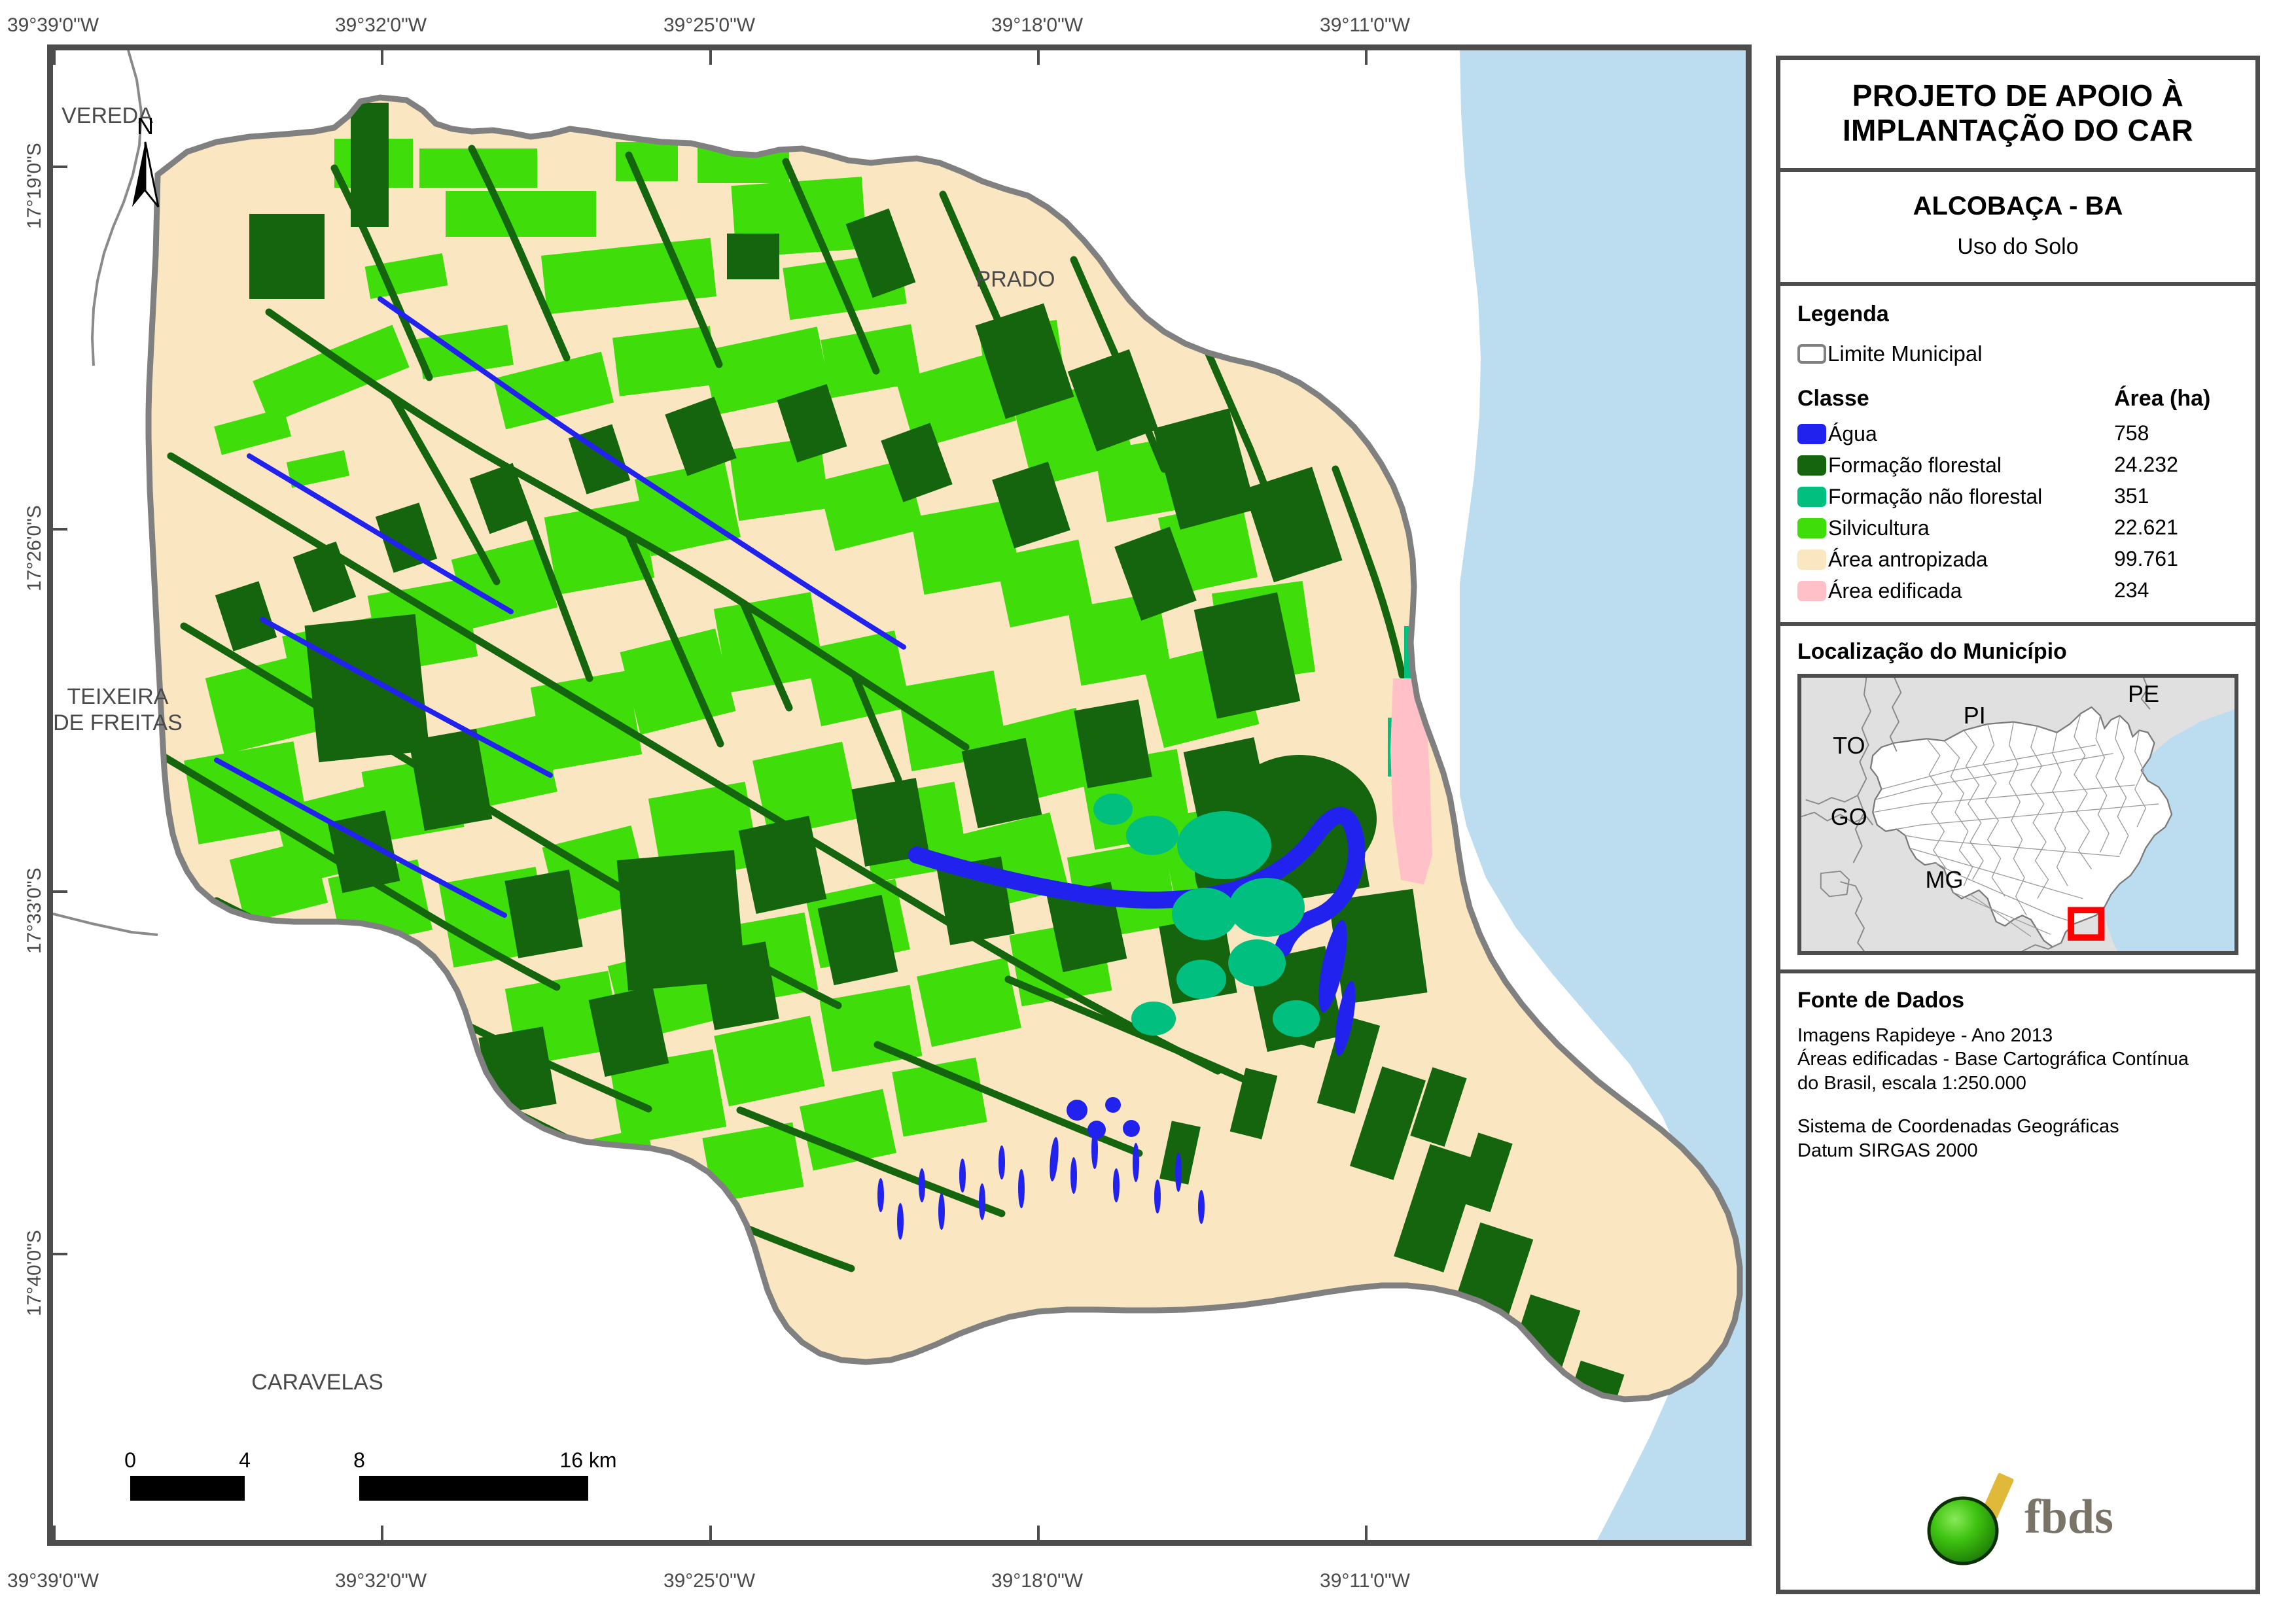 The height and width of the screenshot is (1623, 2296). What do you see at coordinates (1853, 434) in the screenshot?
I see `legend-label-agua: Água` at bounding box center [1853, 434].